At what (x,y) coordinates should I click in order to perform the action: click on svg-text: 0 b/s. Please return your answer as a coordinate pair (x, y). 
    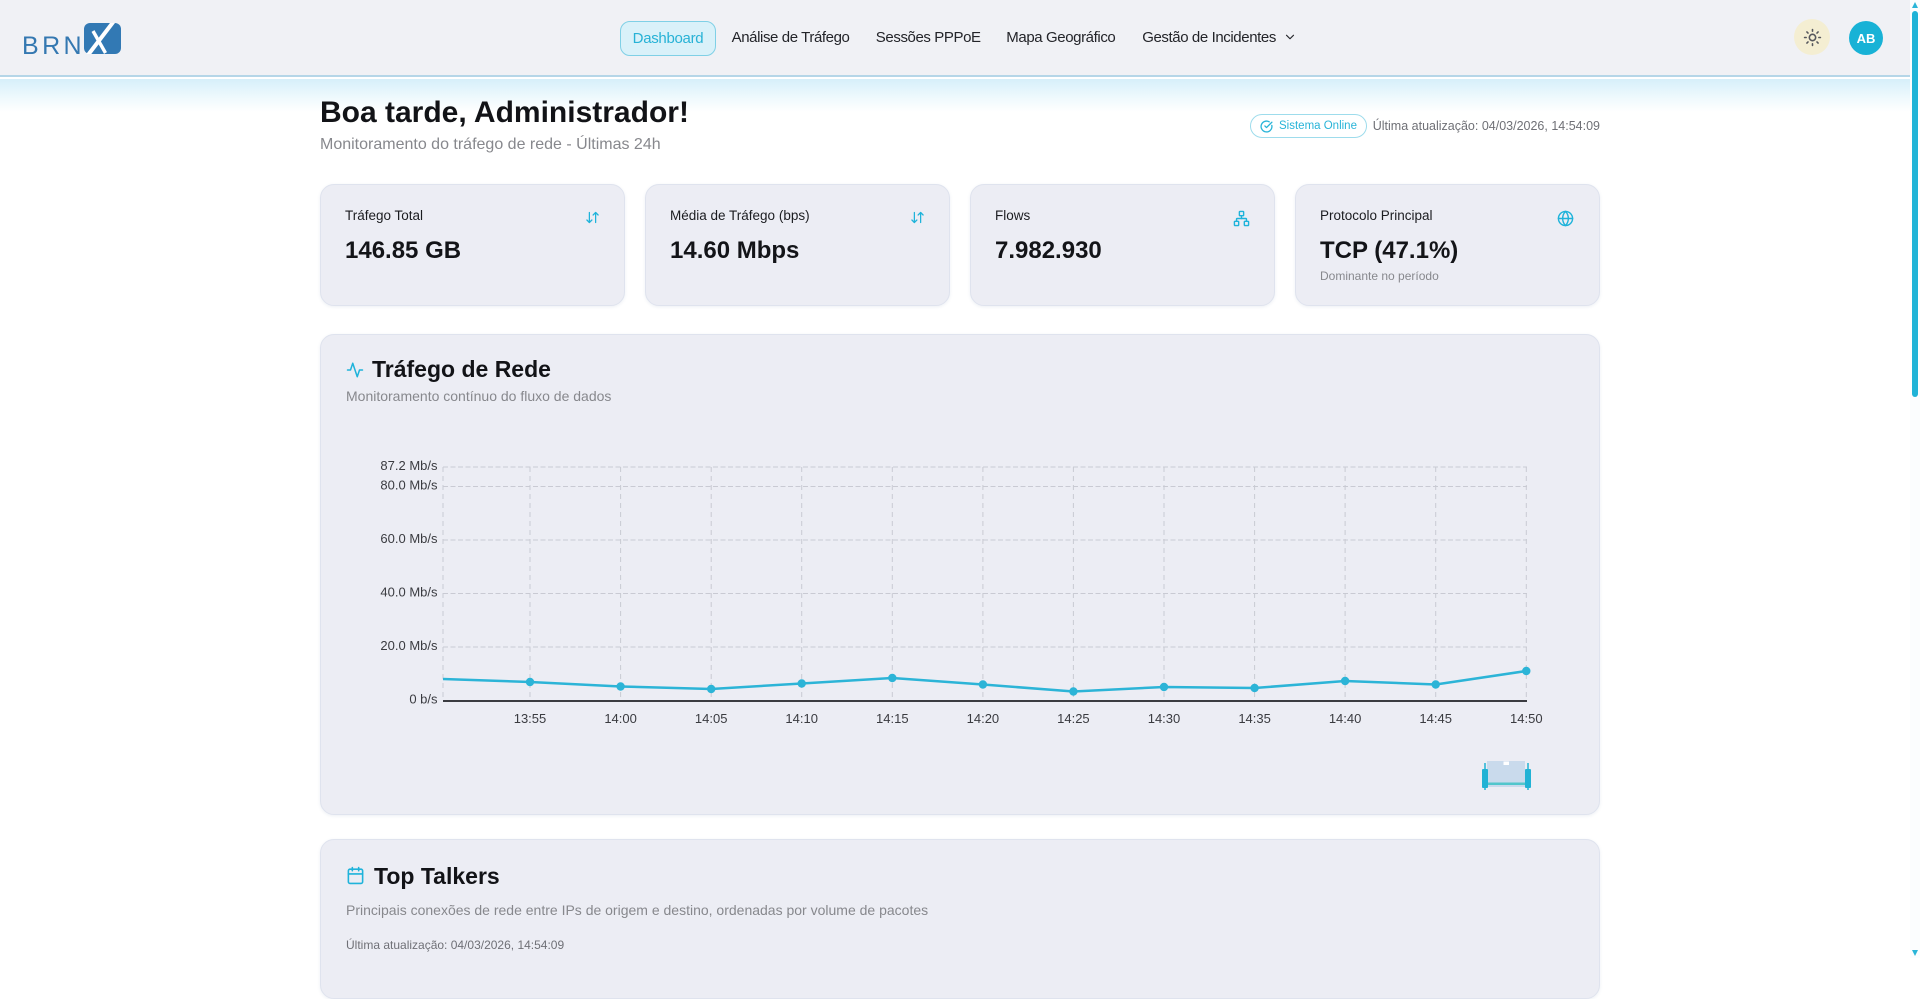
    Looking at the image, I should click on (423, 699).